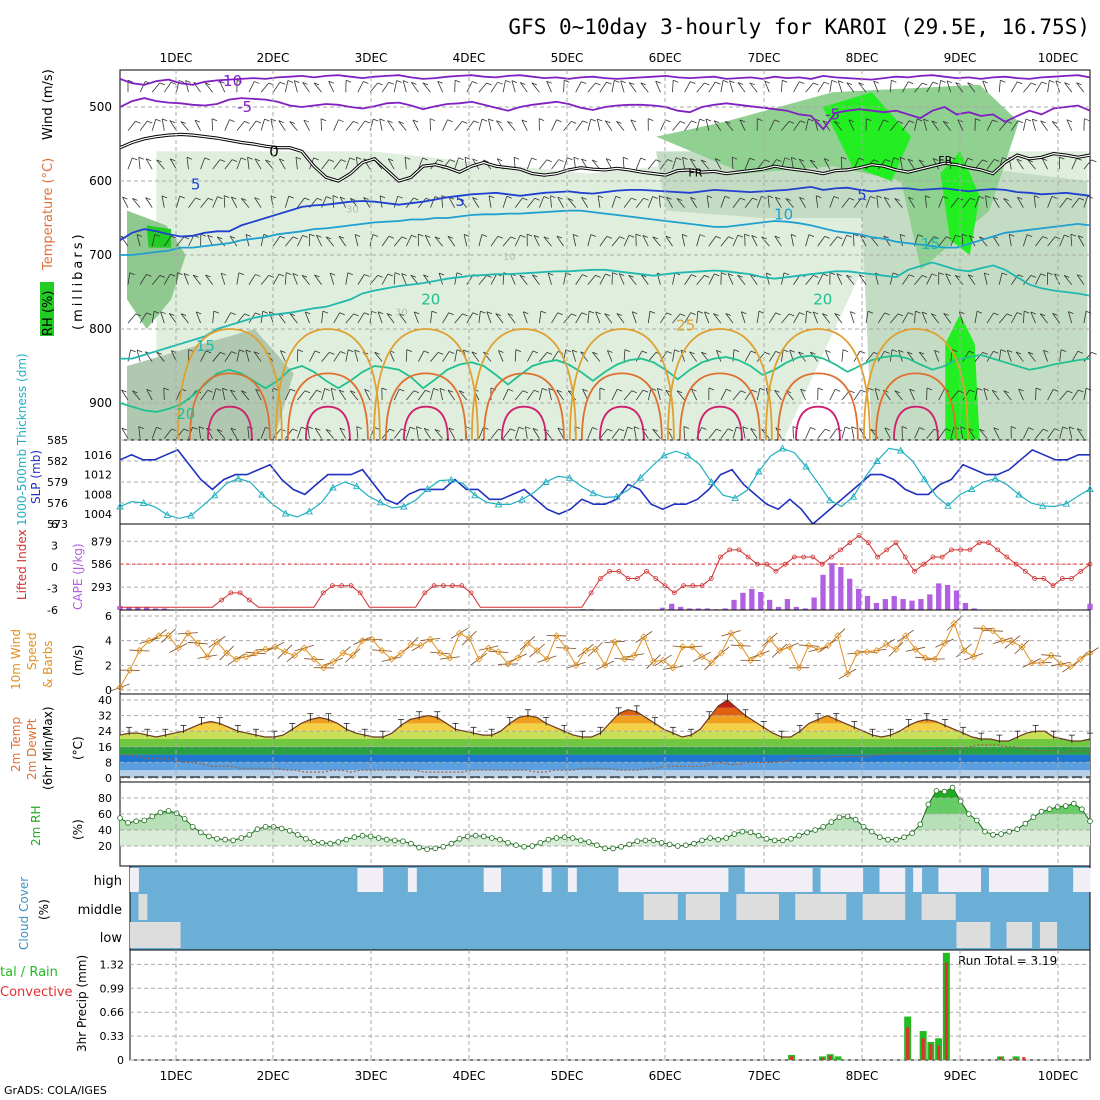 The image size is (1100, 1100). I want to click on thickness-marker, so click(451, 479).